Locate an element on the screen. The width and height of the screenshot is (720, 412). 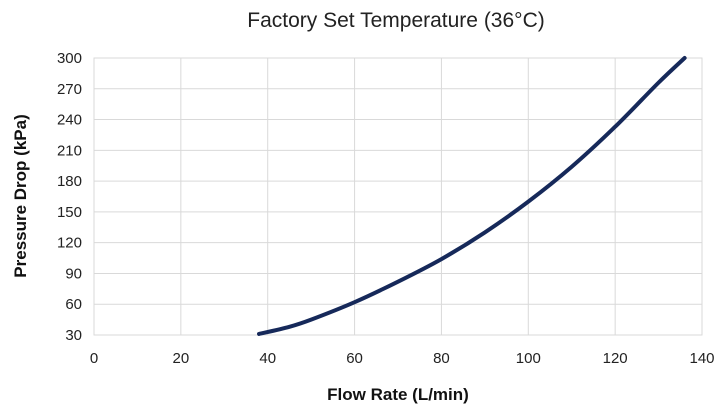
y-tick-label: 30 is located at coordinates (73, 335).